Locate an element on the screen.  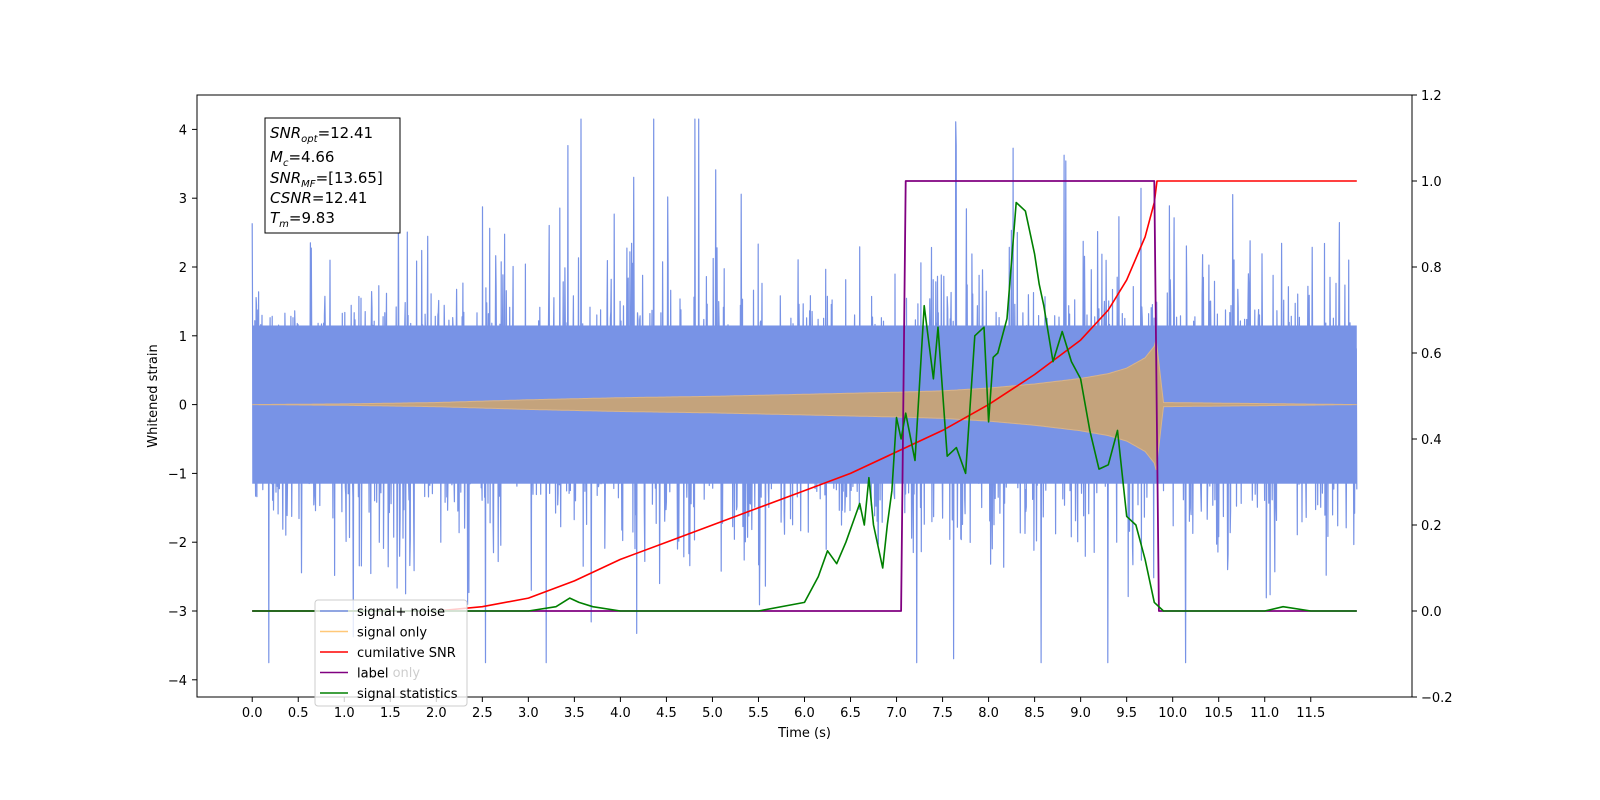
info-snr-opt-base: SNR is located at coordinates (285, 133).